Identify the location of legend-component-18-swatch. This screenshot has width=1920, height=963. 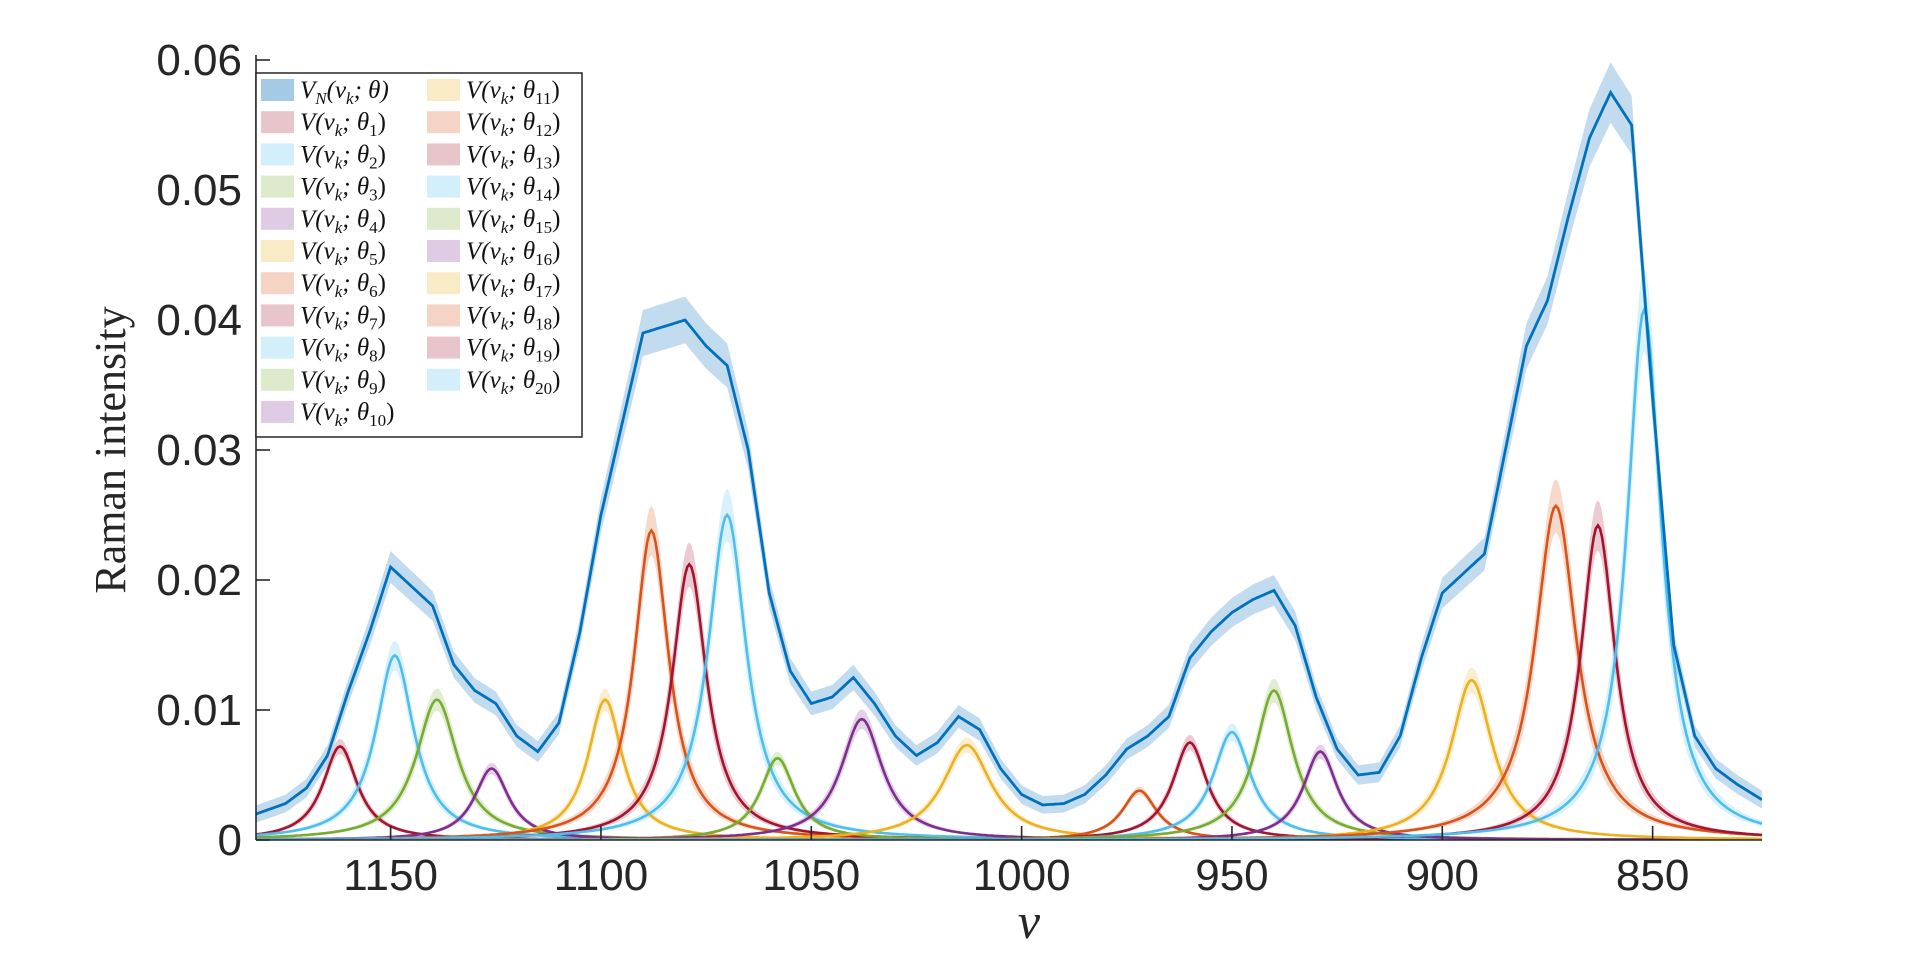
(443, 315).